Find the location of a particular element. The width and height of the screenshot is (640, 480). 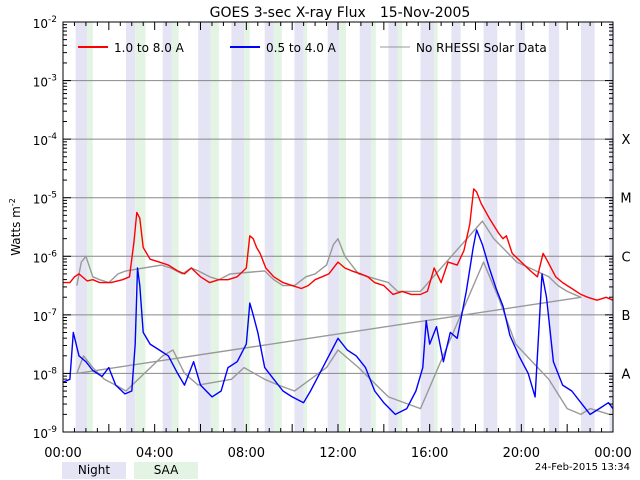

timestamp: 24-Feb-2015 13:34 is located at coordinates (582, 467).